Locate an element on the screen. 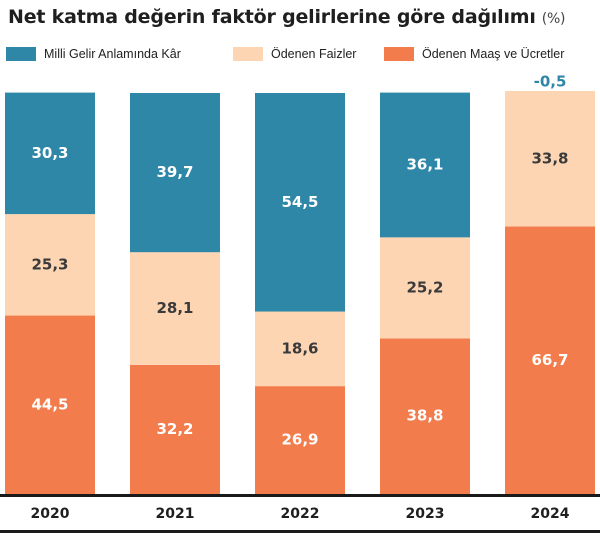 This screenshot has height=538, width=600. bar-kar-2020 is located at coordinates (50, 153).